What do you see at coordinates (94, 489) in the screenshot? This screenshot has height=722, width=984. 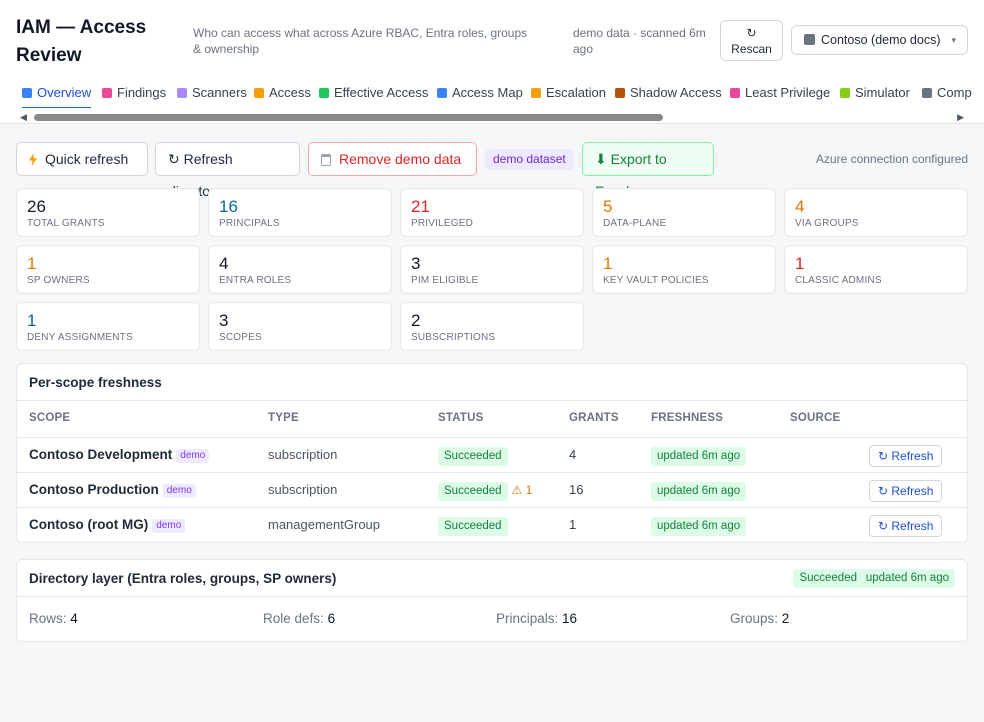 I see `scope-name: Contoso Production` at bounding box center [94, 489].